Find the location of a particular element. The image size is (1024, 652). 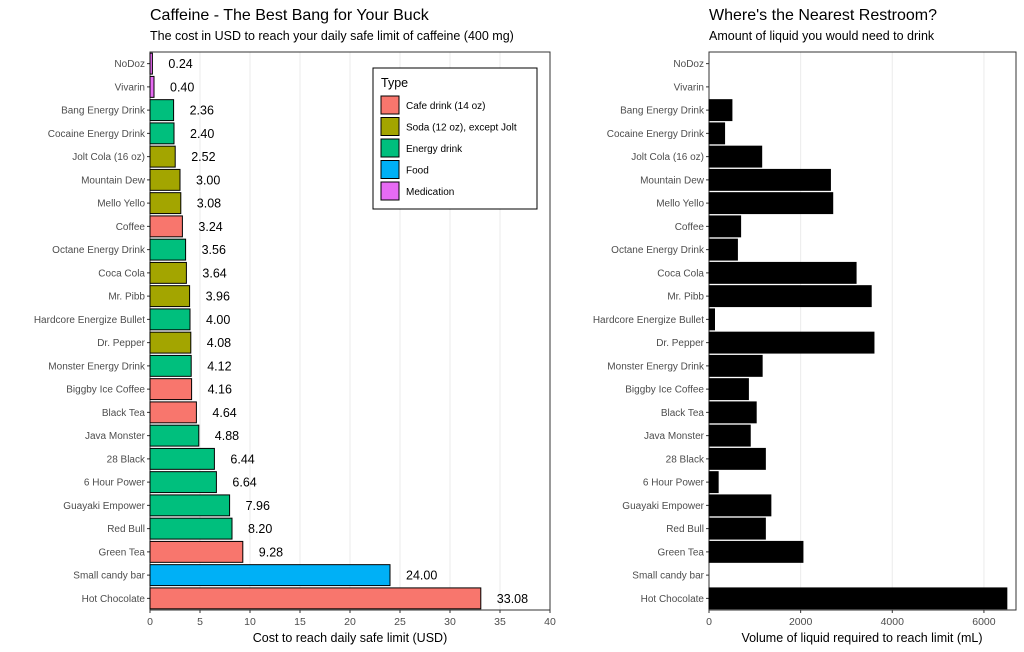

left-y-tick-label-java-monster: Java Monster is located at coordinates (115, 436).